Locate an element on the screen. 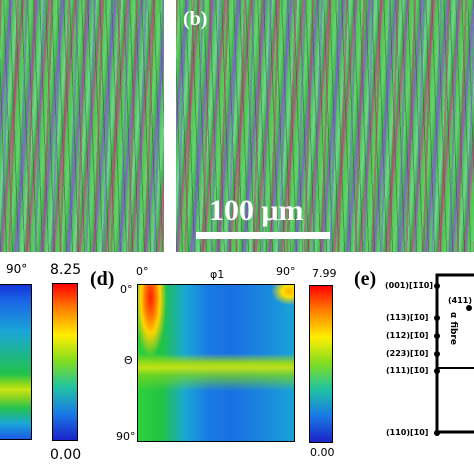 This screenshot has height=474, width=474. panel-label-d: (d) is located at coordinates (102, 279).